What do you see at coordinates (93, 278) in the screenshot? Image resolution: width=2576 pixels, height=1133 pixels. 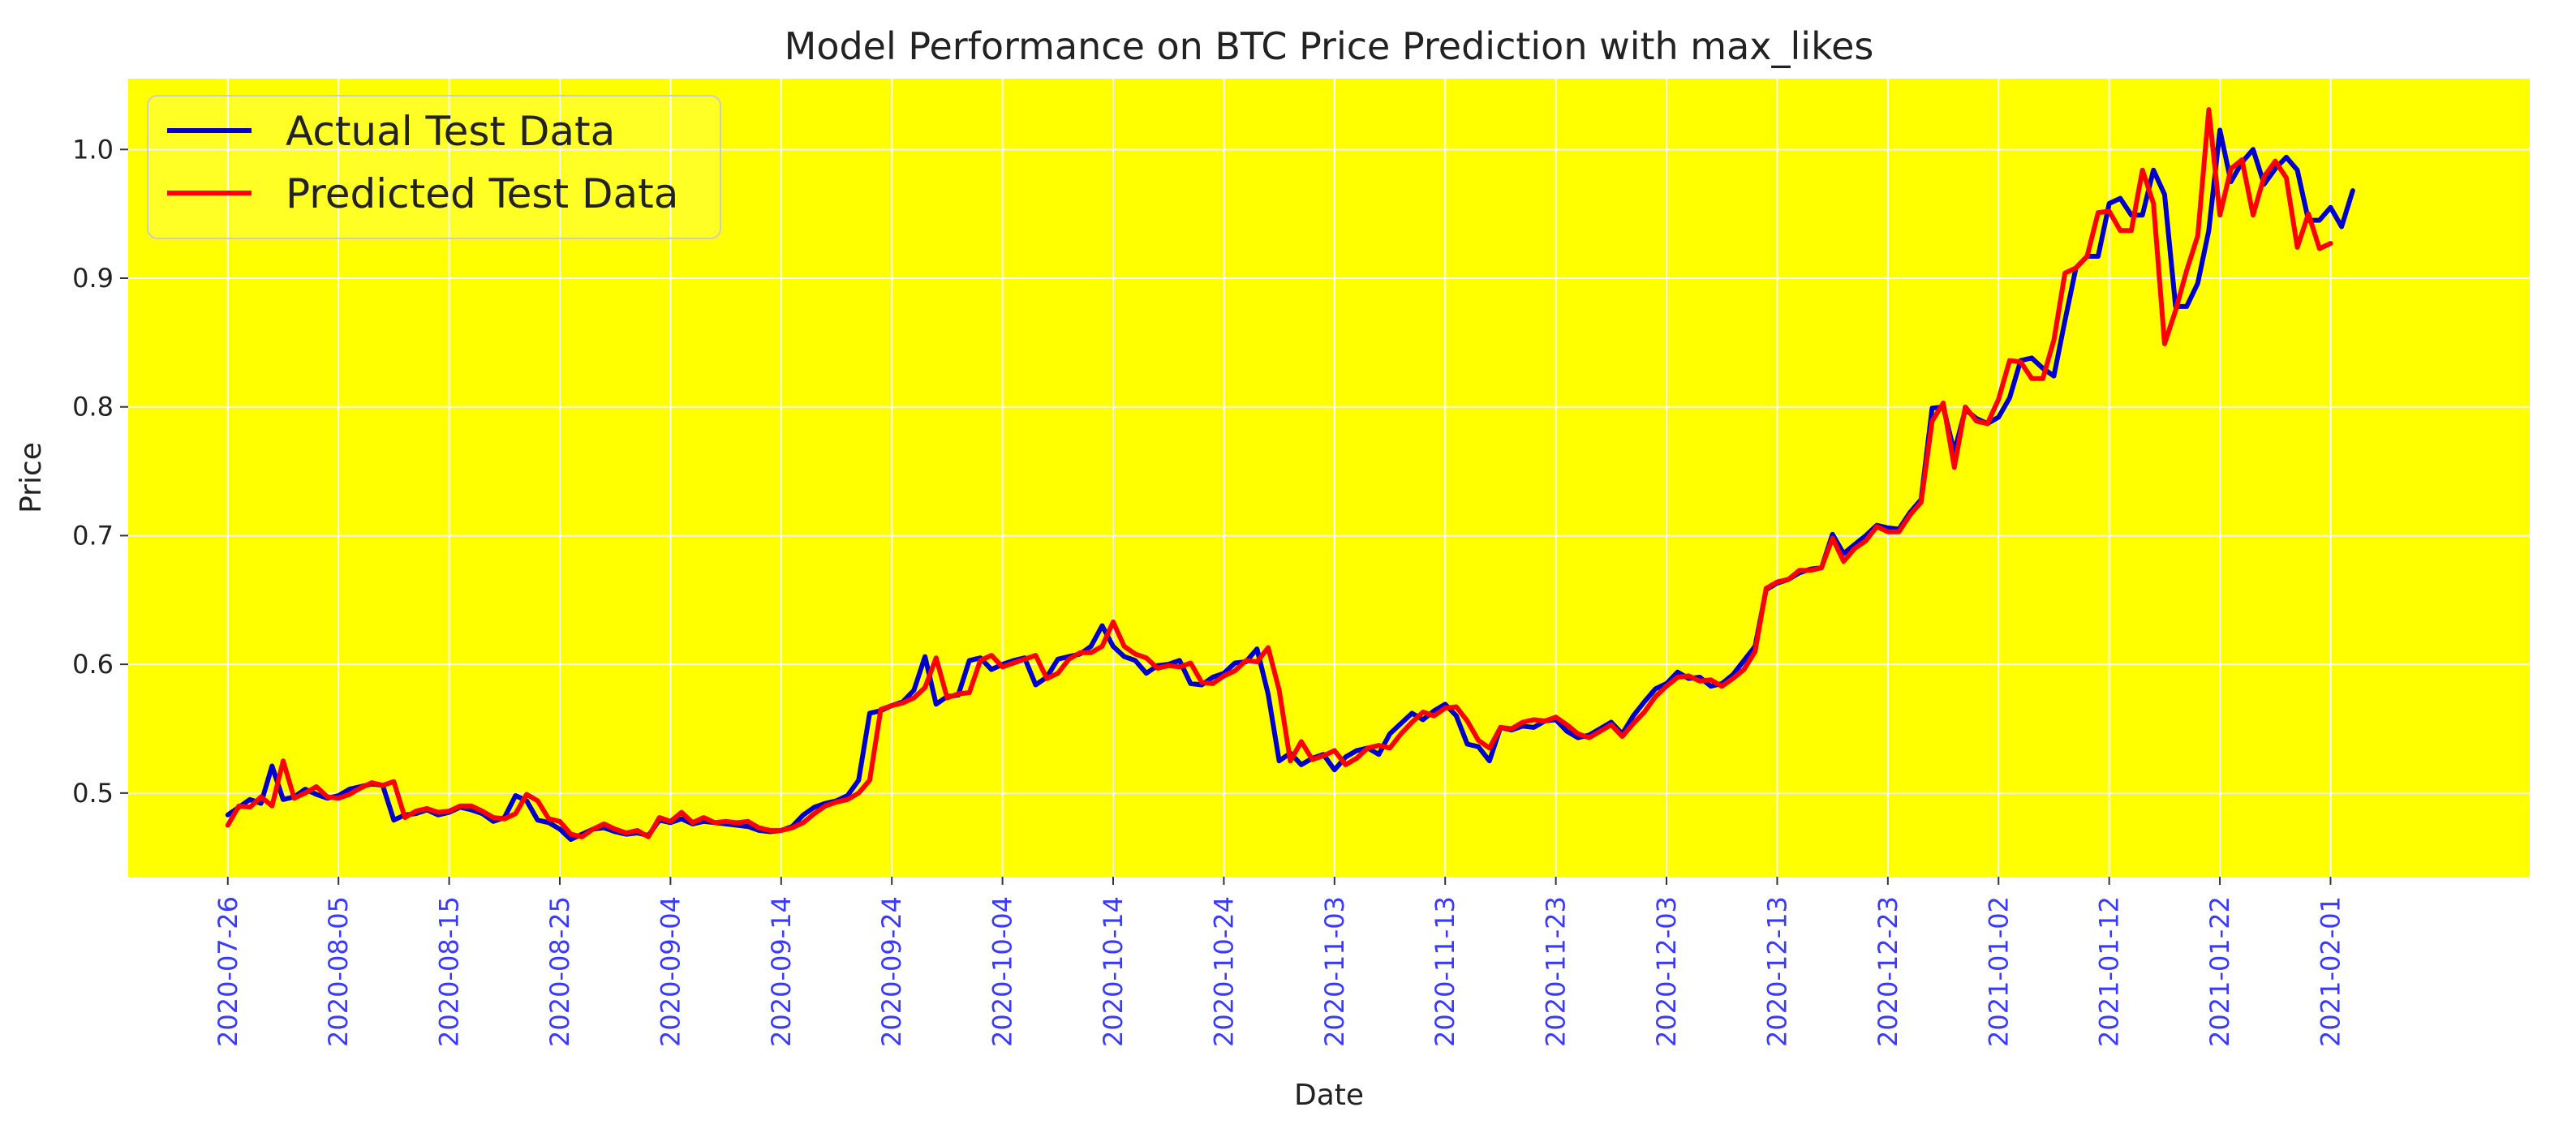 I see `y-tick-label: 0.9` at bounding box center [93, 278].